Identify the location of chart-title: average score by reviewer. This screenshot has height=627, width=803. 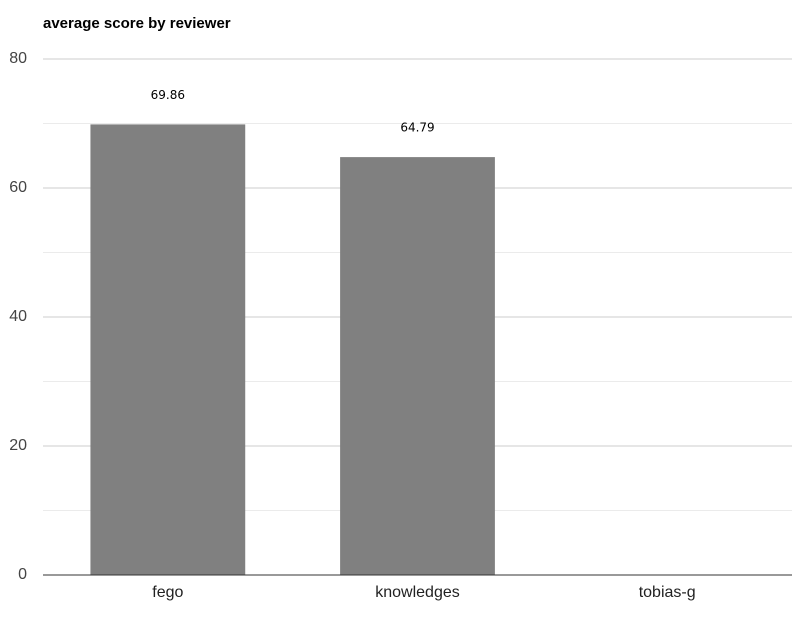
(137, 23).